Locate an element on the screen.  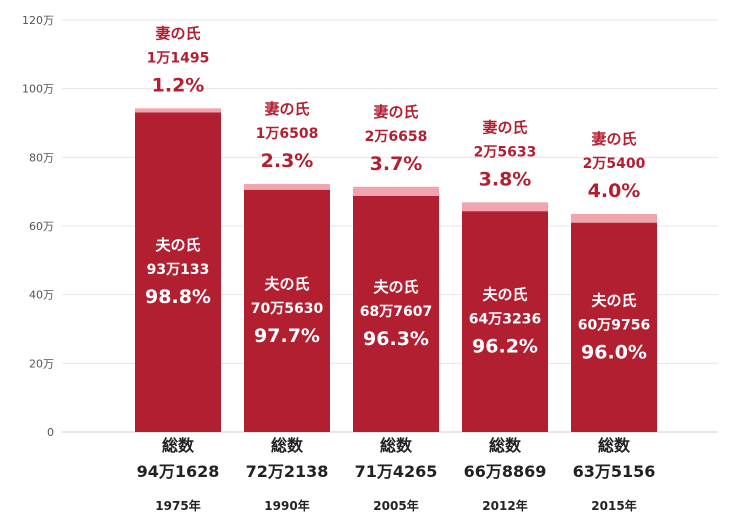
total-value-label: 72万2138 is located at coordinates (287, 471).